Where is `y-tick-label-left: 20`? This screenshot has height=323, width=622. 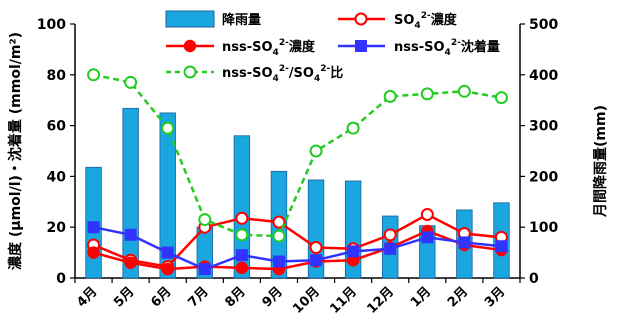 y-tick-label-left: 20 is located at coordinates (57, 228).